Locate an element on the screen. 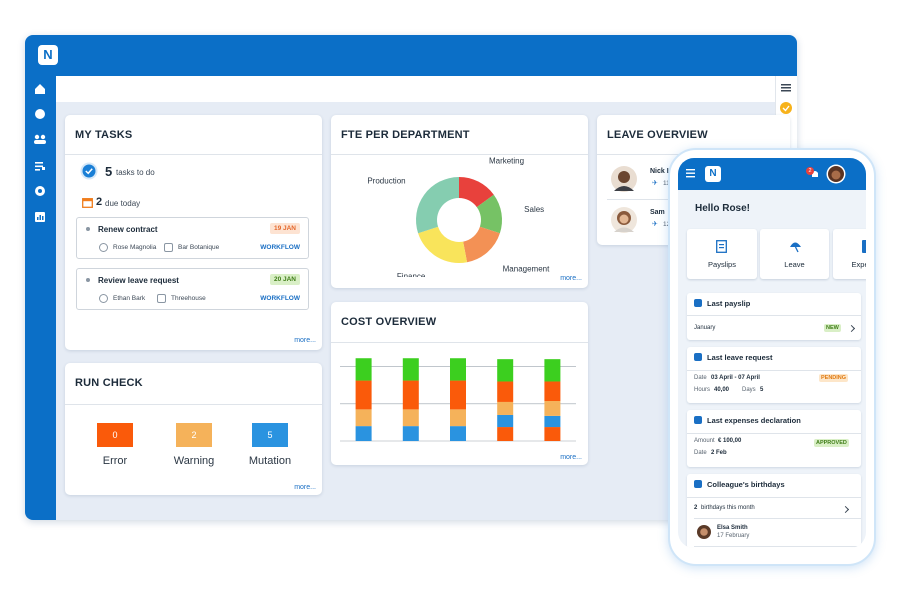 This screenshot has height=600, width=900. logo-text: N is located at coordinates (713, 173).